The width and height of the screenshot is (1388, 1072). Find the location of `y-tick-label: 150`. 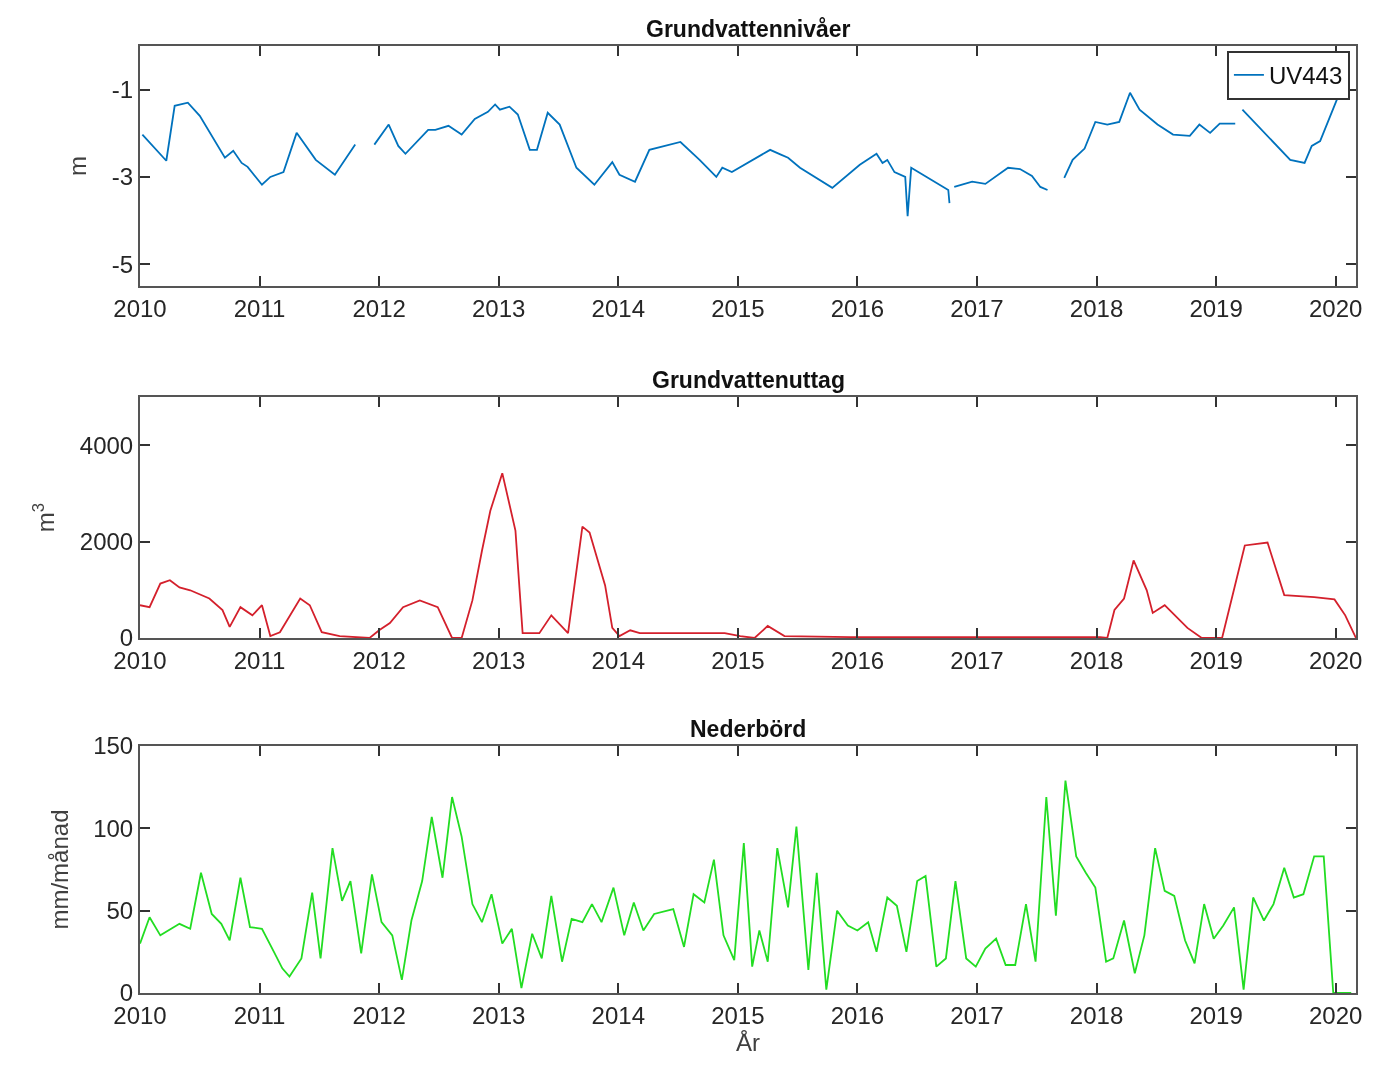

y-tick-label: 150 is located at coordinates (113, 746).